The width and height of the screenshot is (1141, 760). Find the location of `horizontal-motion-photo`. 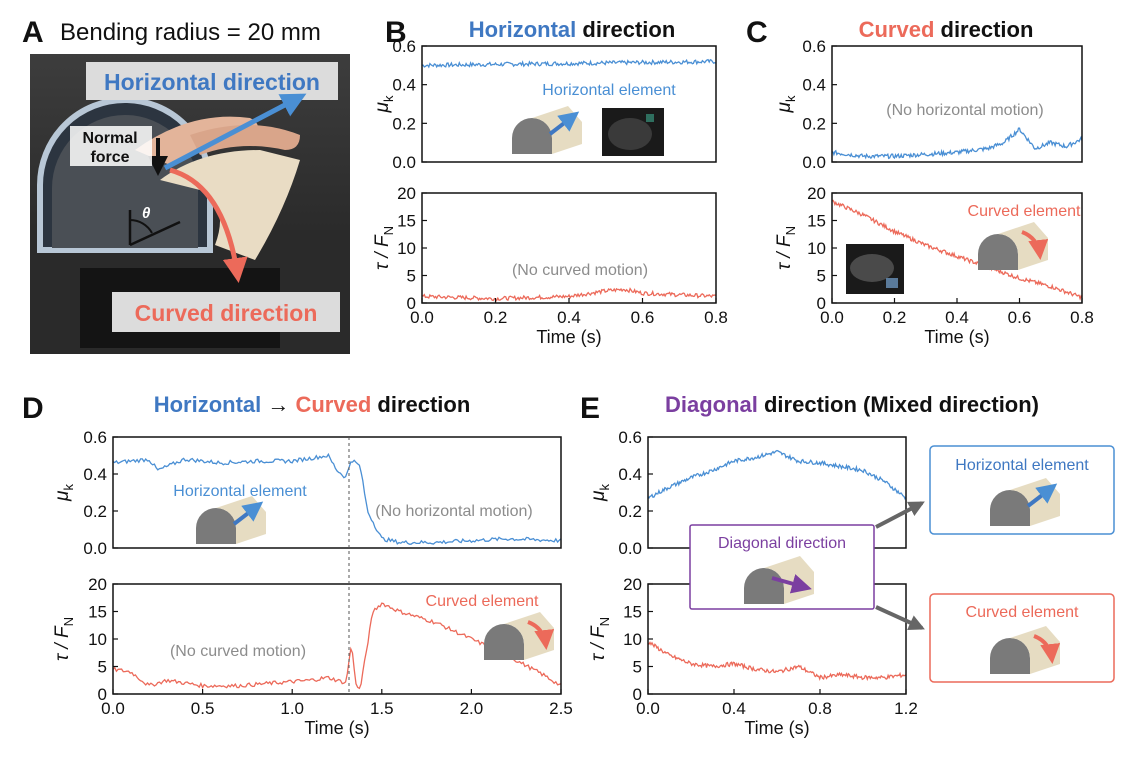

horizontal-motion-photo is located at coordinates (633, 132).